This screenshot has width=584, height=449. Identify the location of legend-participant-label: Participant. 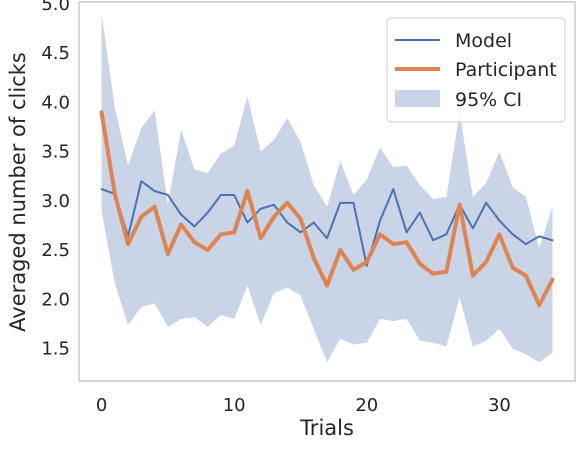
(506, 70).